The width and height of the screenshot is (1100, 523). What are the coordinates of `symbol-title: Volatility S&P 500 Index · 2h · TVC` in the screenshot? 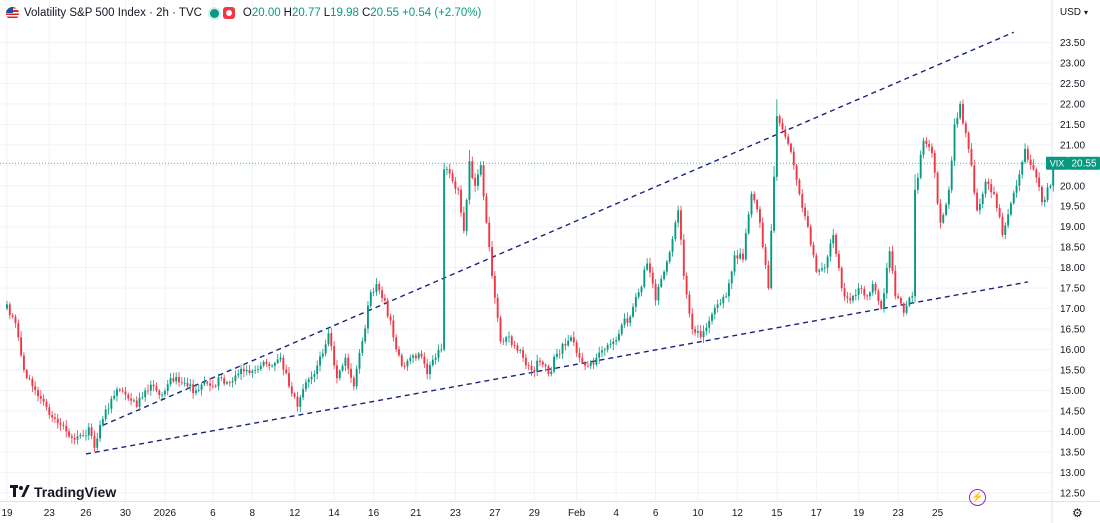 It's located at (113, 13).